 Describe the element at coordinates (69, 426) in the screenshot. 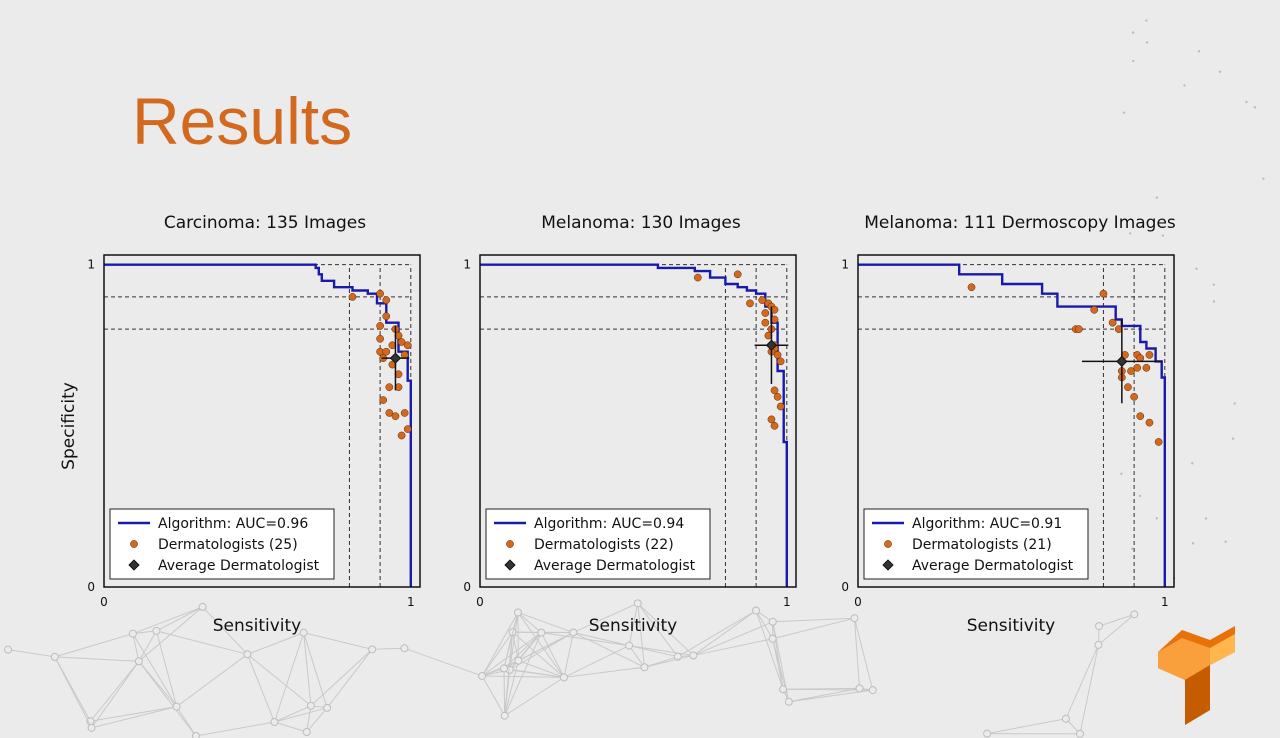

I see `y-axis-label: Specificity` at that location.